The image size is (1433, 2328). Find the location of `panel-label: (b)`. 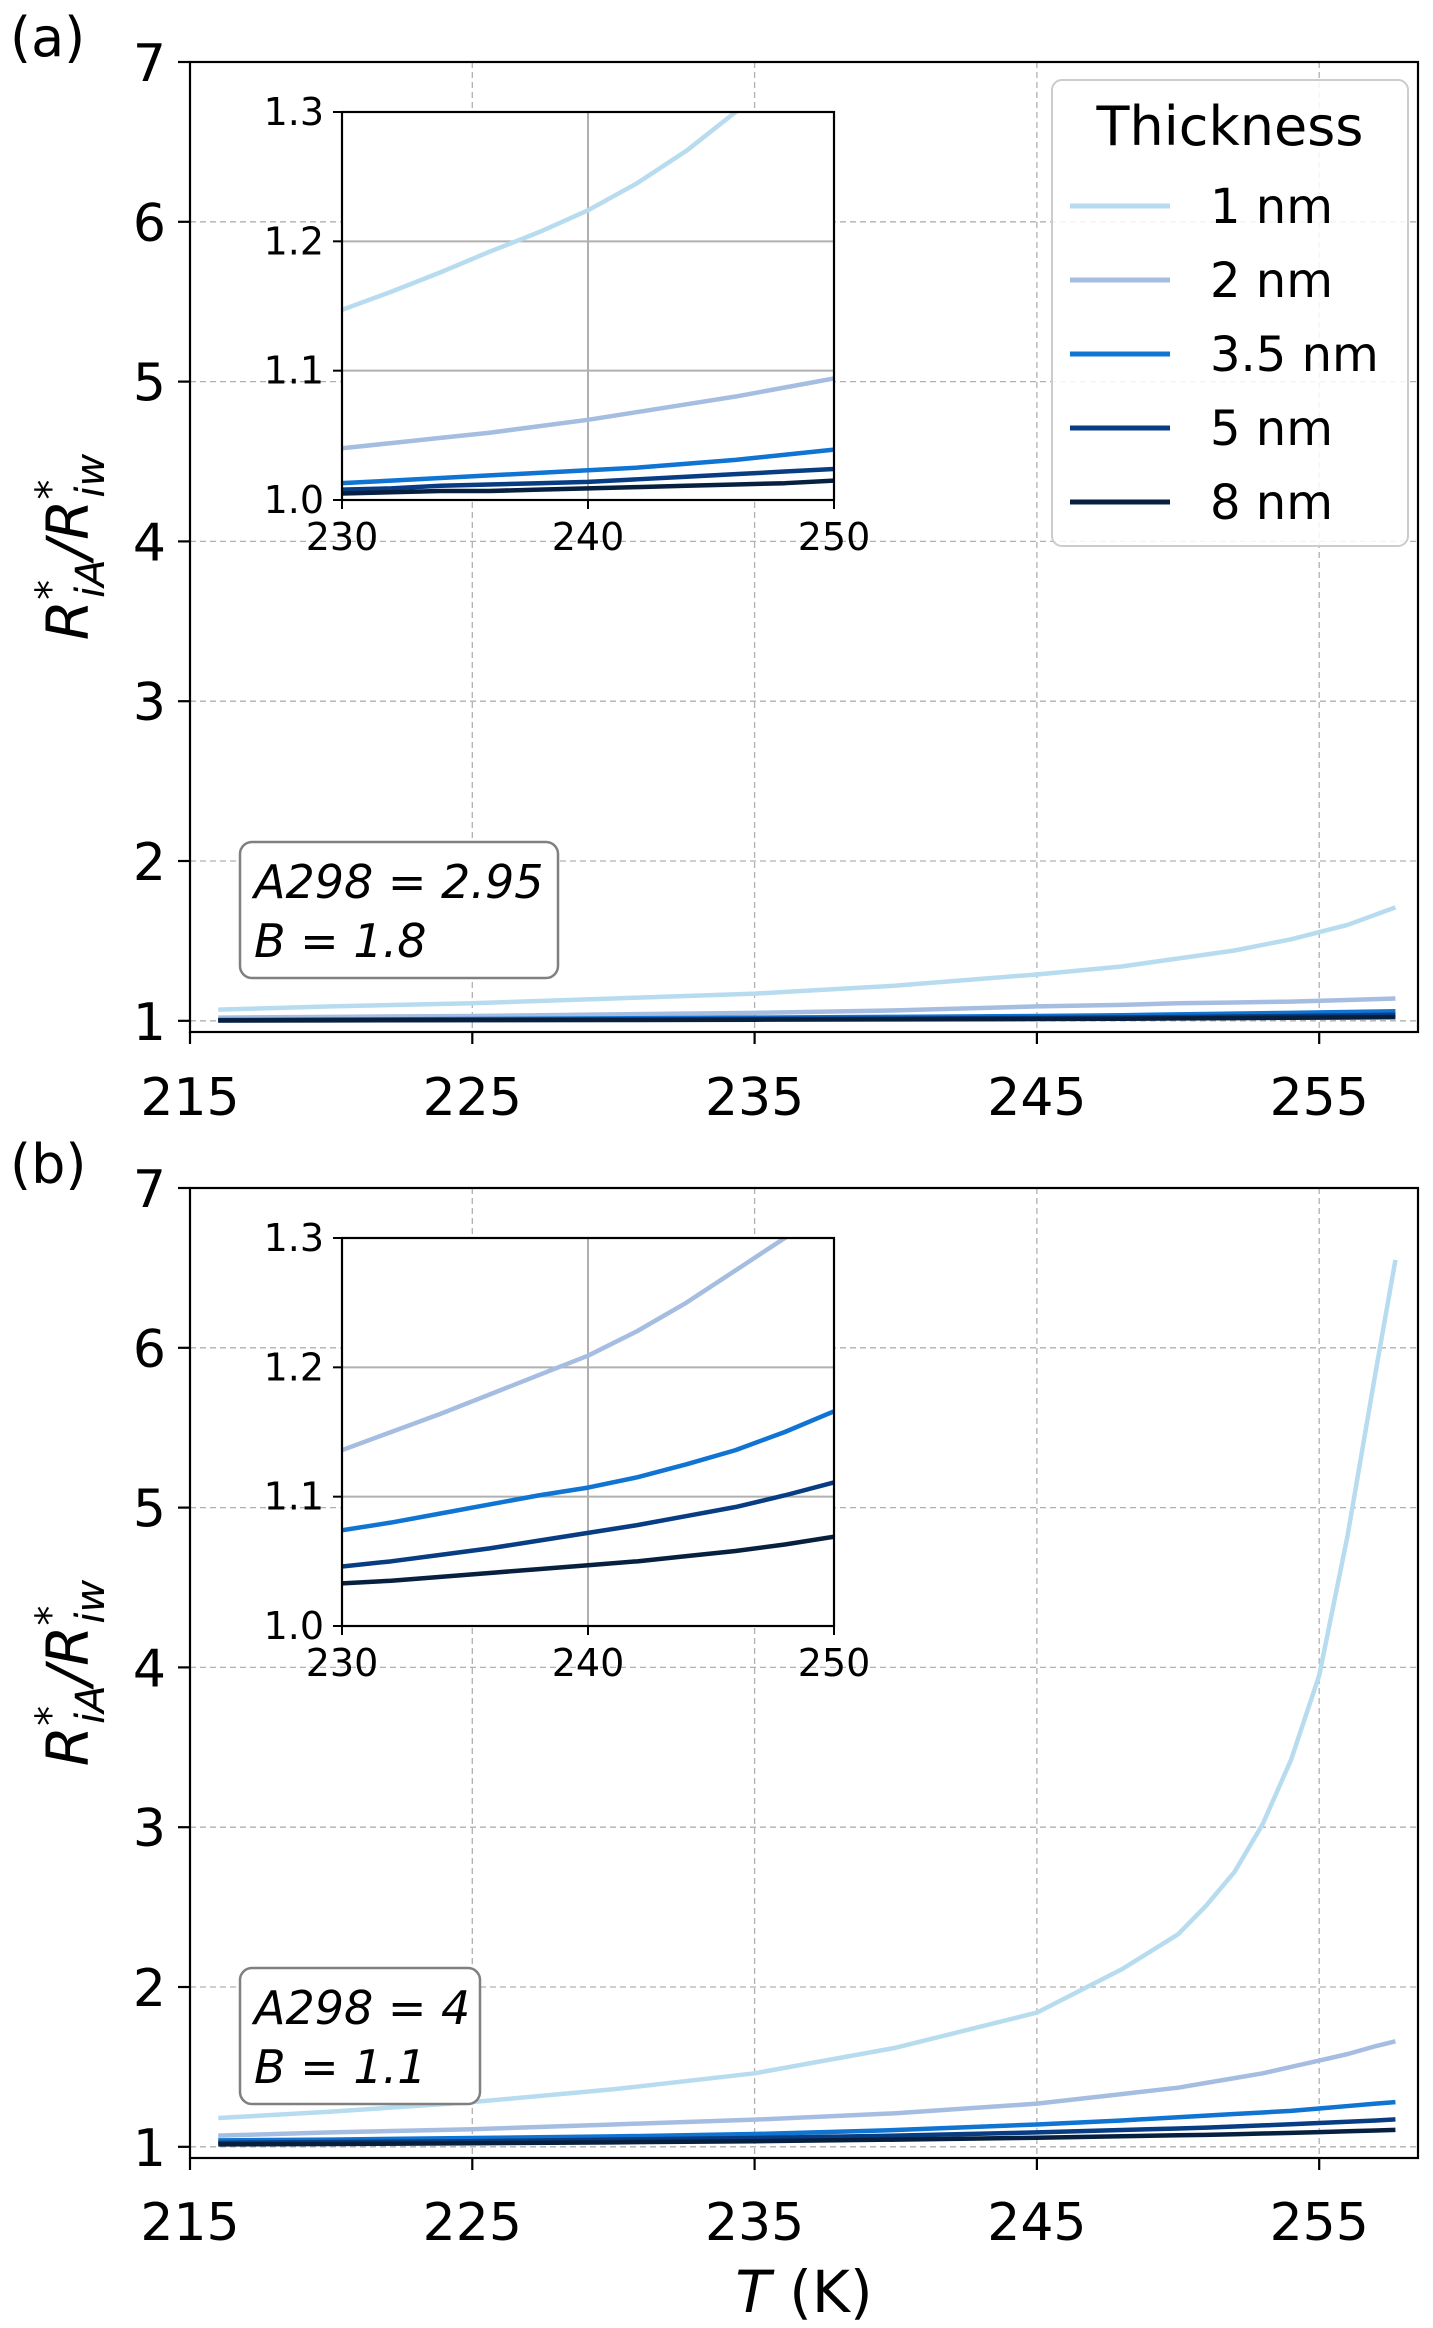

panel-label: (b) is located at coordinates (48, 1164).